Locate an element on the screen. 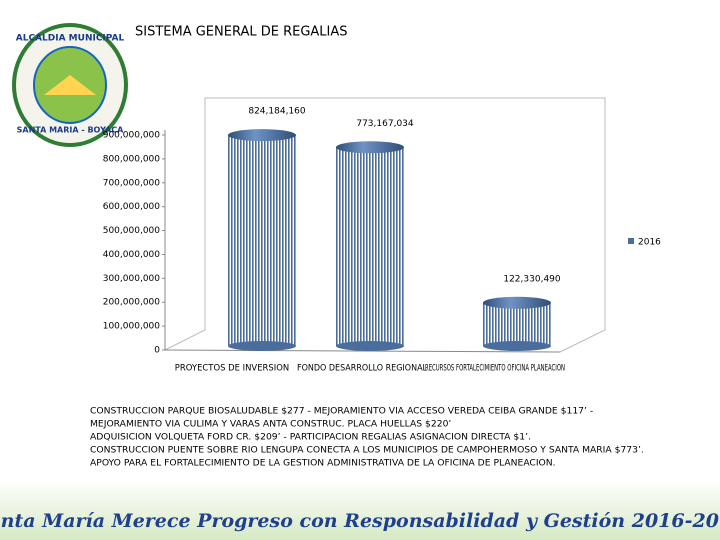 The width and height of the screenshot is (720, 540). value-label: 773,167,034 is located at coordinates (385, 124).